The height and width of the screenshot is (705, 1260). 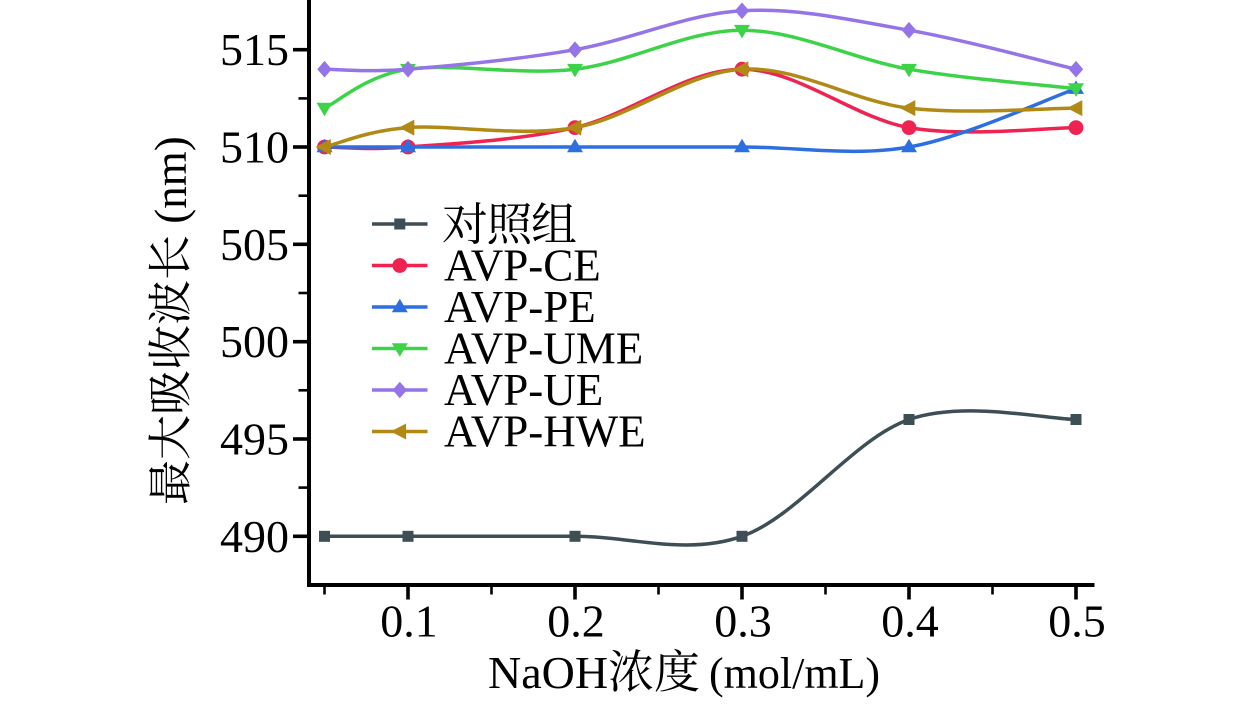 I want to click on svg-text: 0.4, so click(x=910, y=621).